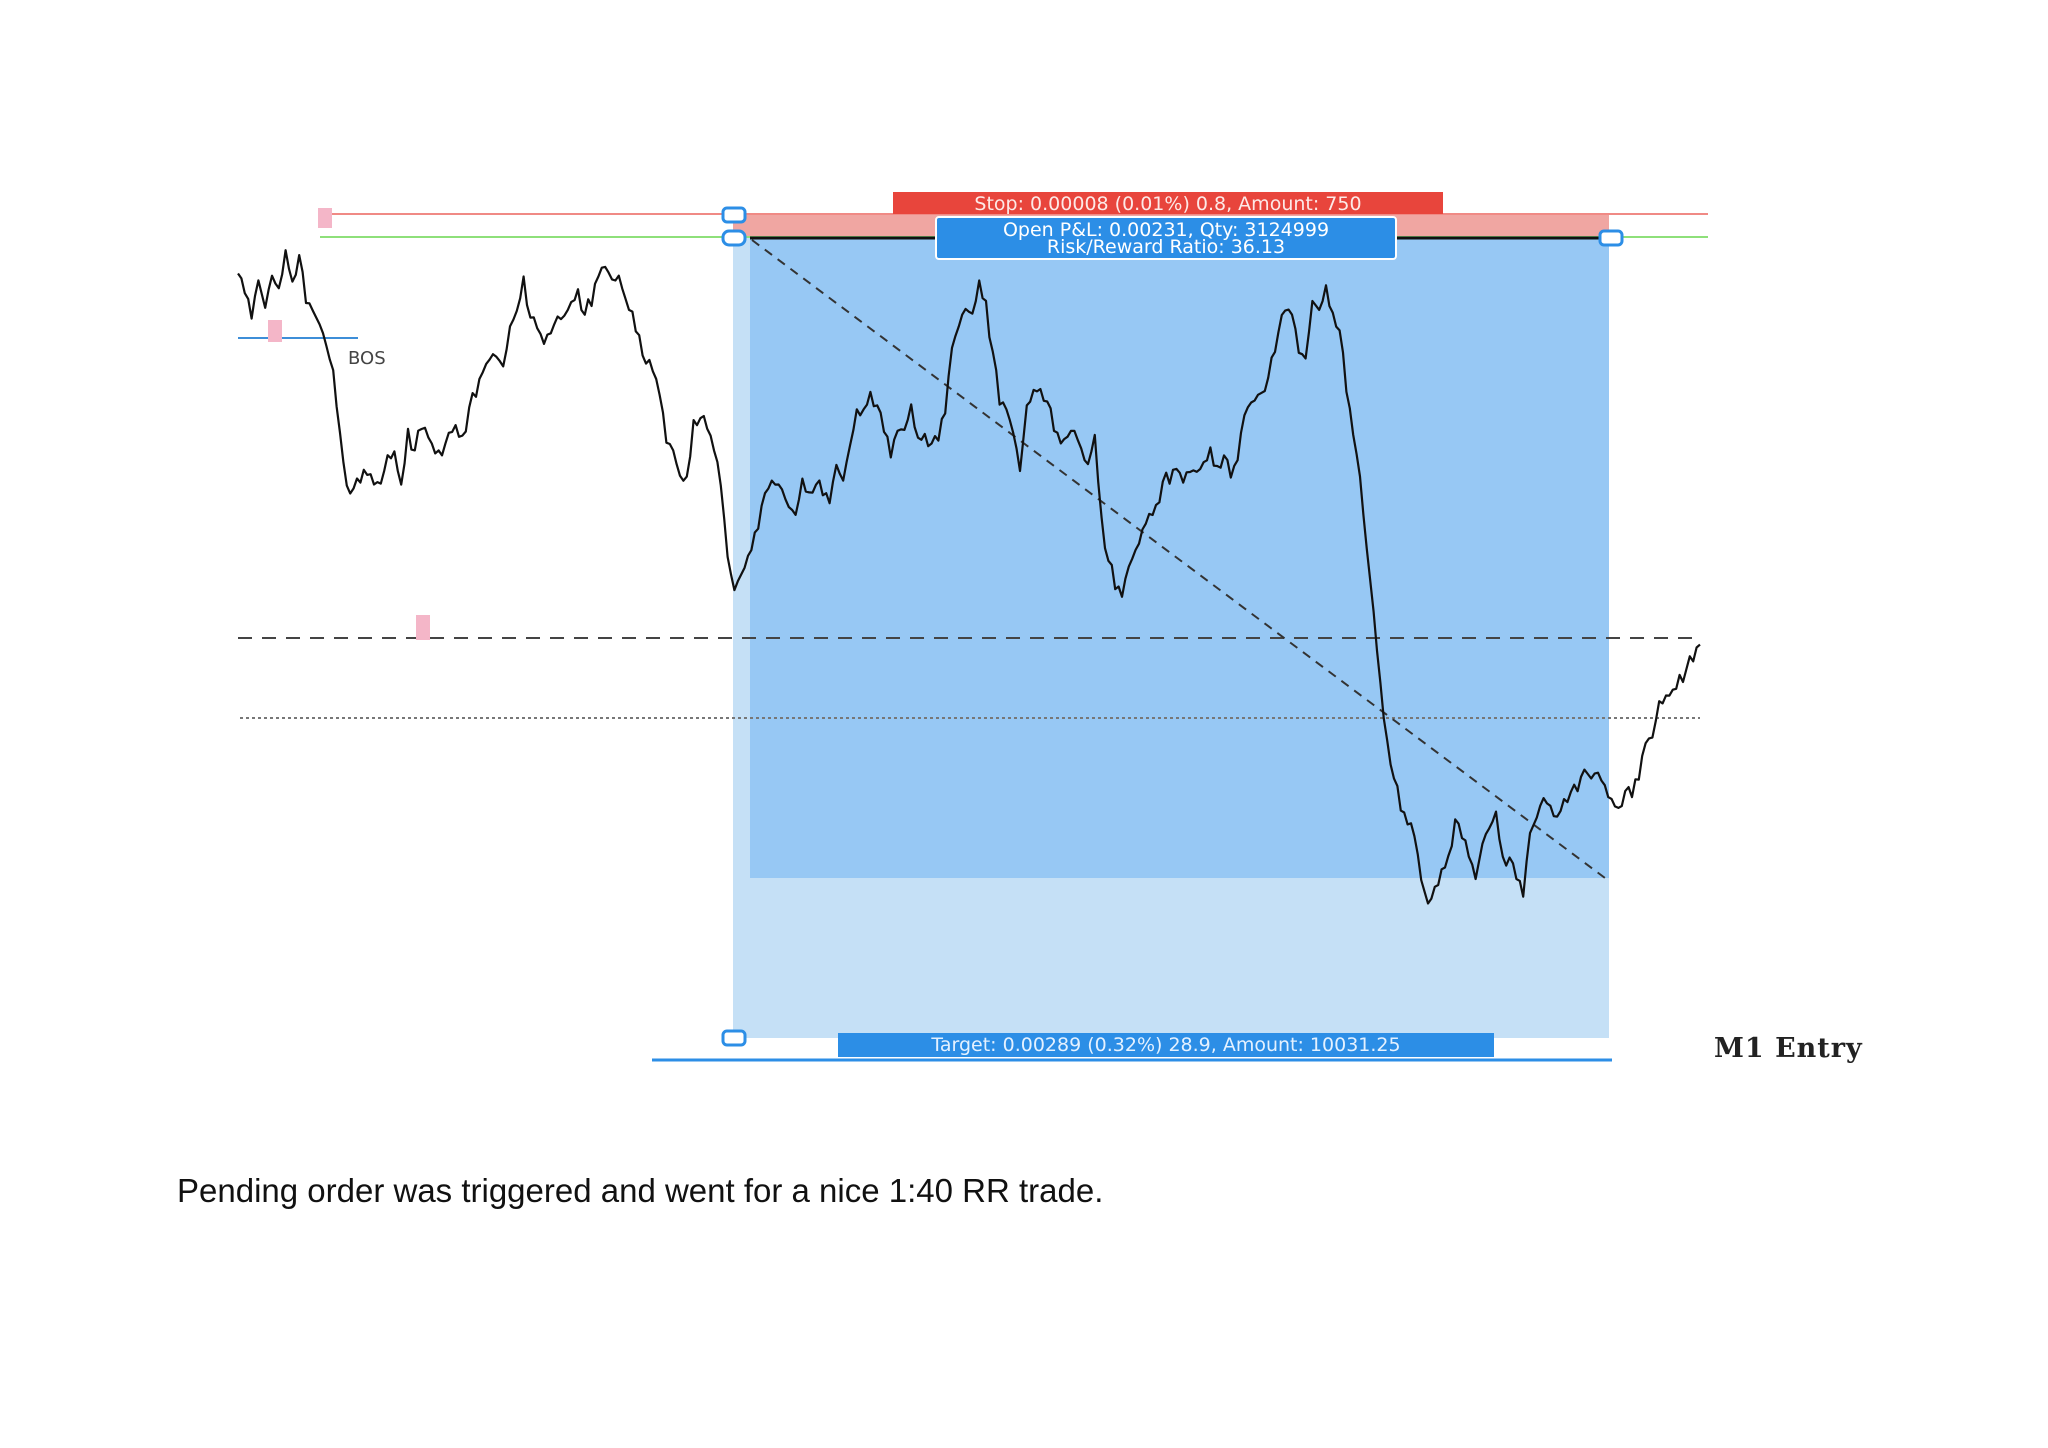 Image resolution: width=2048 pixels, height=1448 pixels. What do you see at coordinates (423, 627) in the screenshot?
I see `swing-low-marker` at bounding box center [423, 627].